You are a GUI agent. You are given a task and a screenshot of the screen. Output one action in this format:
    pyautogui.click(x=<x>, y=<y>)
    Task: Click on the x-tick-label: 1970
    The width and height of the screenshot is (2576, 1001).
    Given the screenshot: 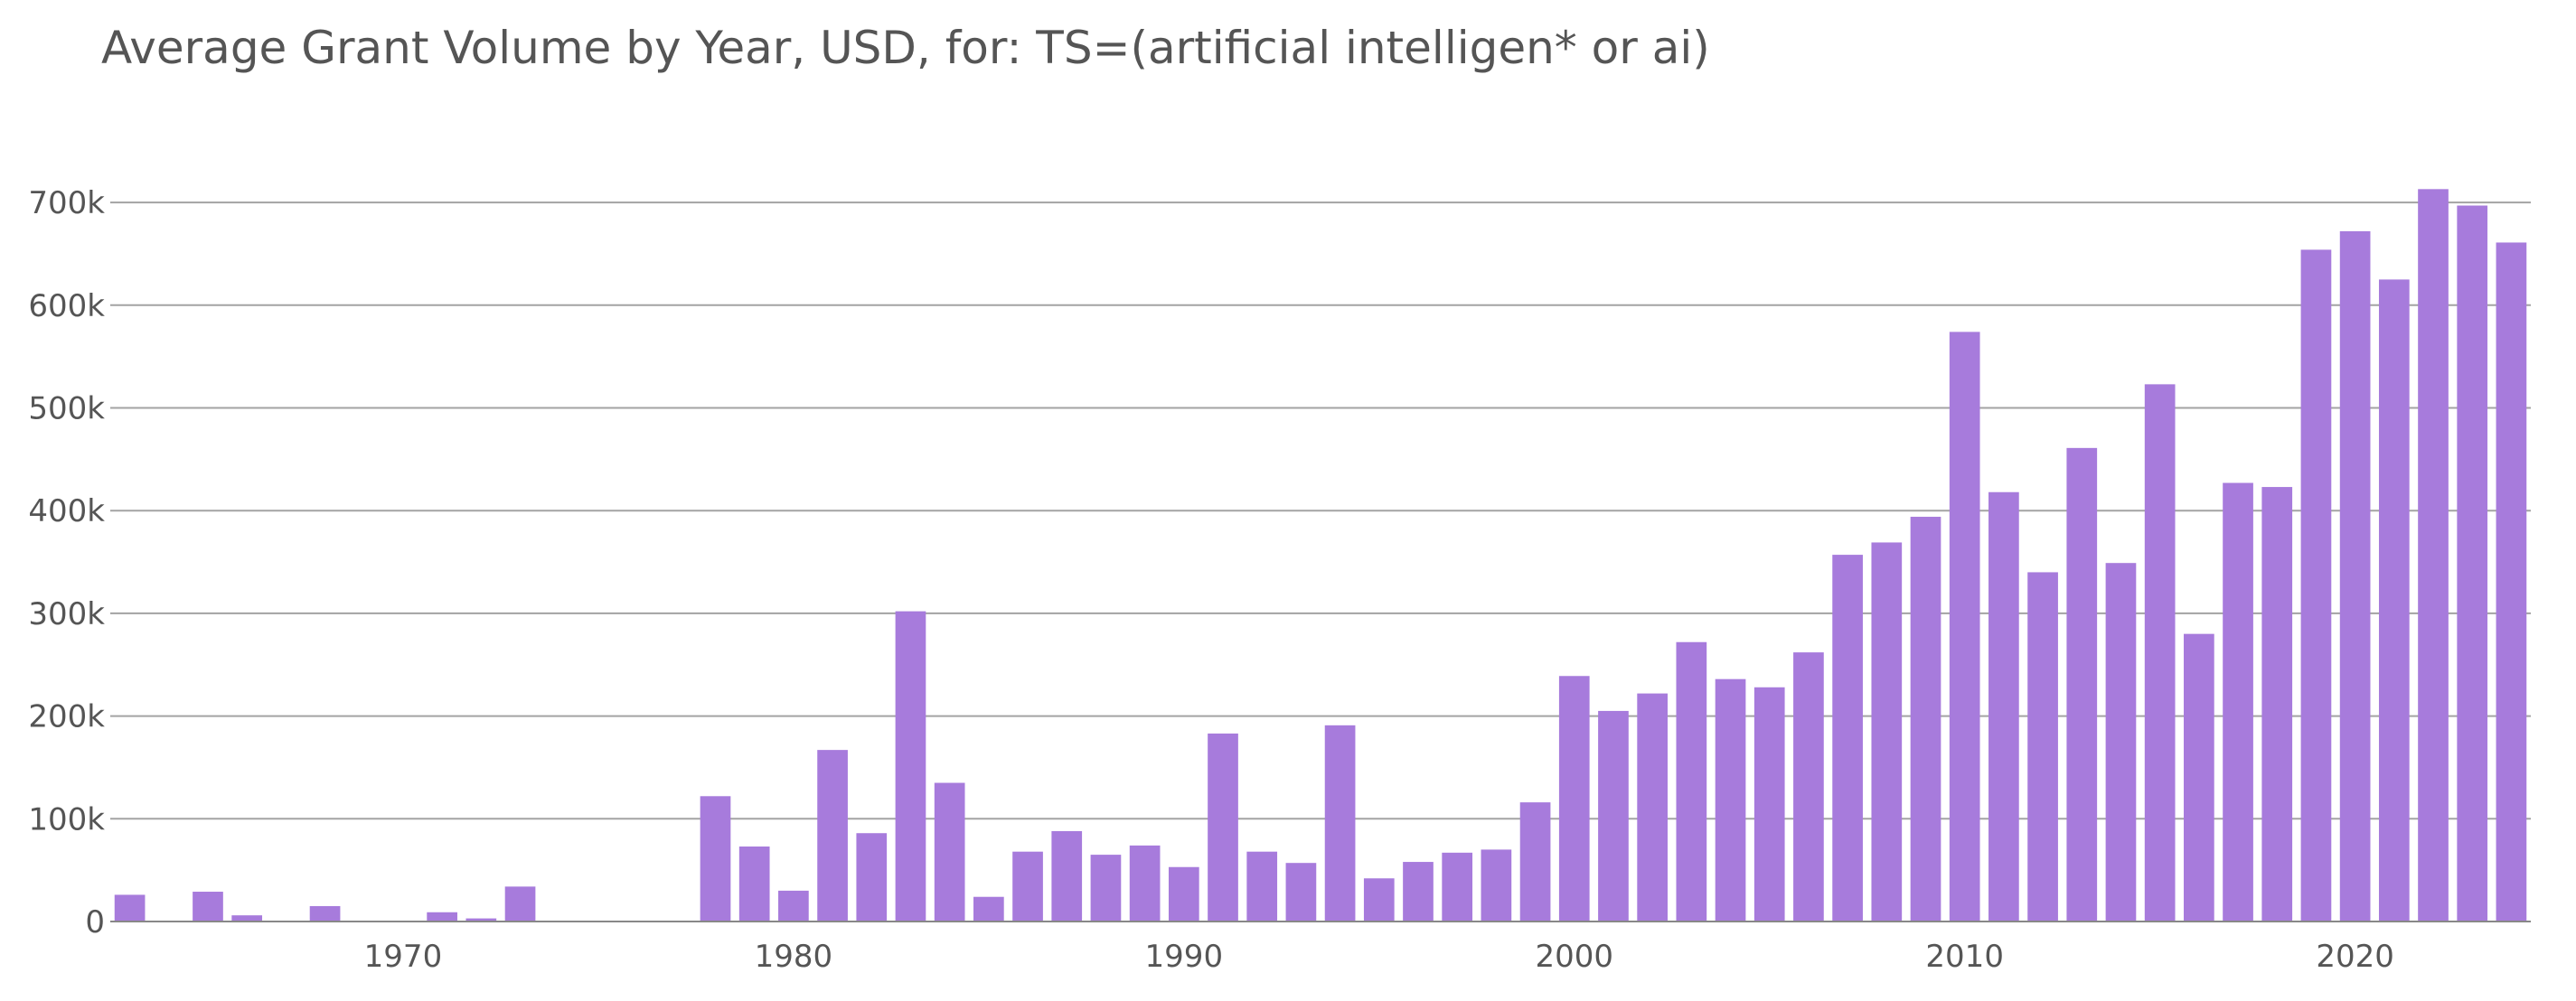 What is the action you would take?
    pyautogui.click(x=403, y=957)
    